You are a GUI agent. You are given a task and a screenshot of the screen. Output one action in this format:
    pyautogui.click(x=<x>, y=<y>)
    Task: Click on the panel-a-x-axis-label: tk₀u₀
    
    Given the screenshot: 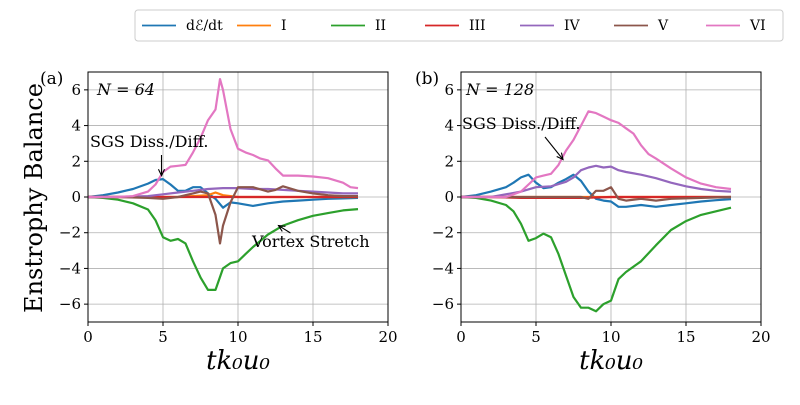 What is the action you would take?
    pyautogui.click(x=238, y=361)
    